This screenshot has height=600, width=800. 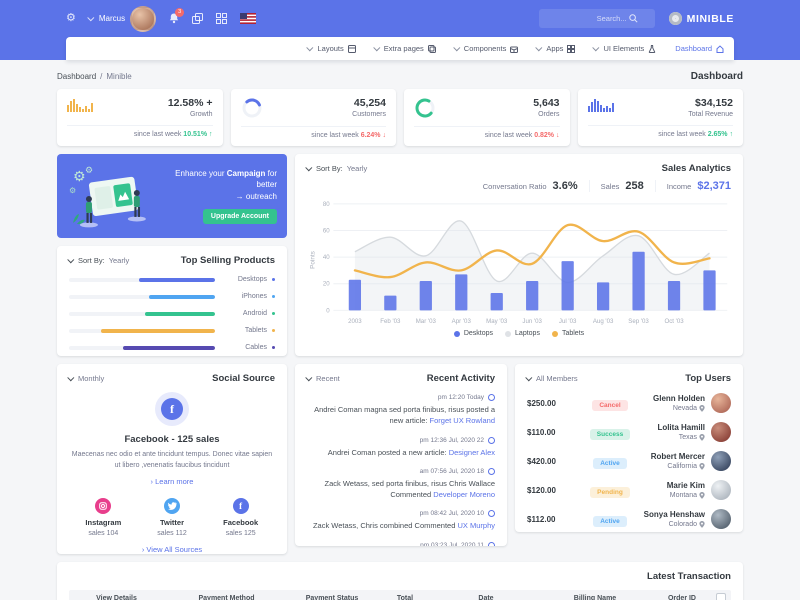 I want to click on nav-item-components: Components, so click(x=486, y=48).